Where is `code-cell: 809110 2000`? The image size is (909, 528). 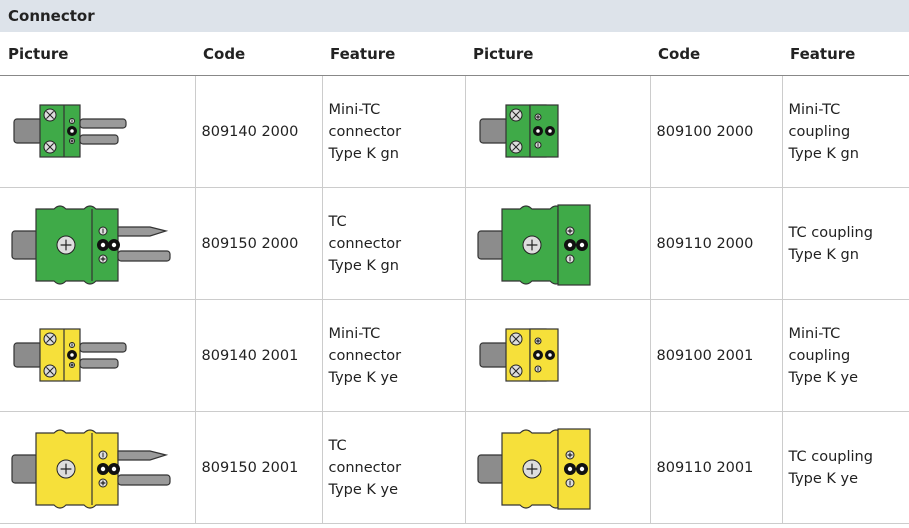
code-cell: 809110 2000 is located at coordinates (716, 243).